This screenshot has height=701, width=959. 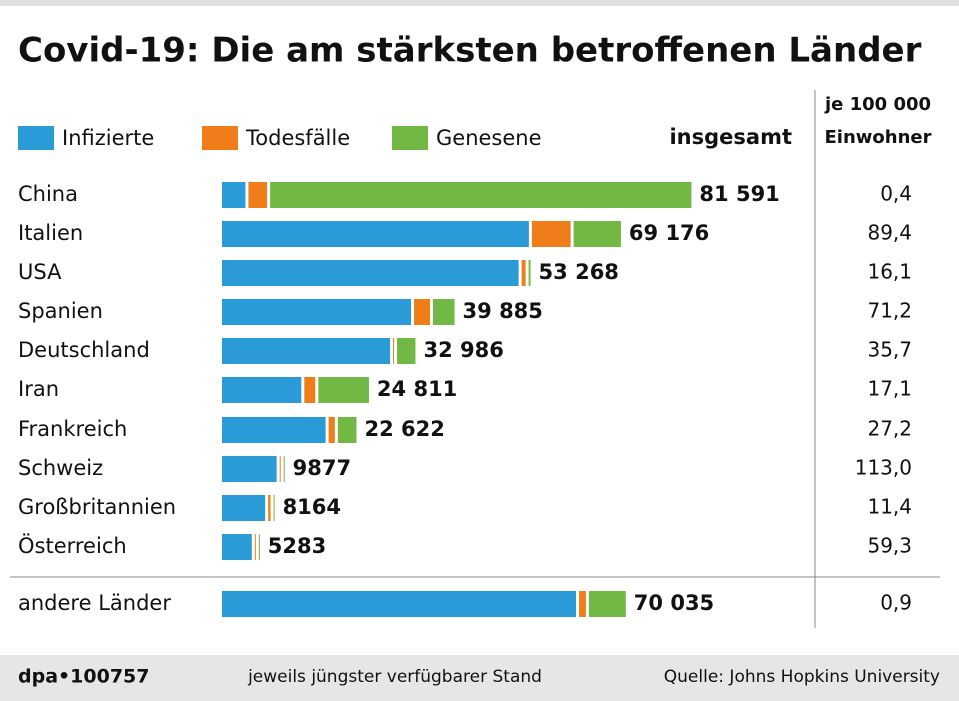 What do you see at coordinates (579, 272) in the screenshot?
I see `total-label: 53 268` at bounding box center [579, 272].